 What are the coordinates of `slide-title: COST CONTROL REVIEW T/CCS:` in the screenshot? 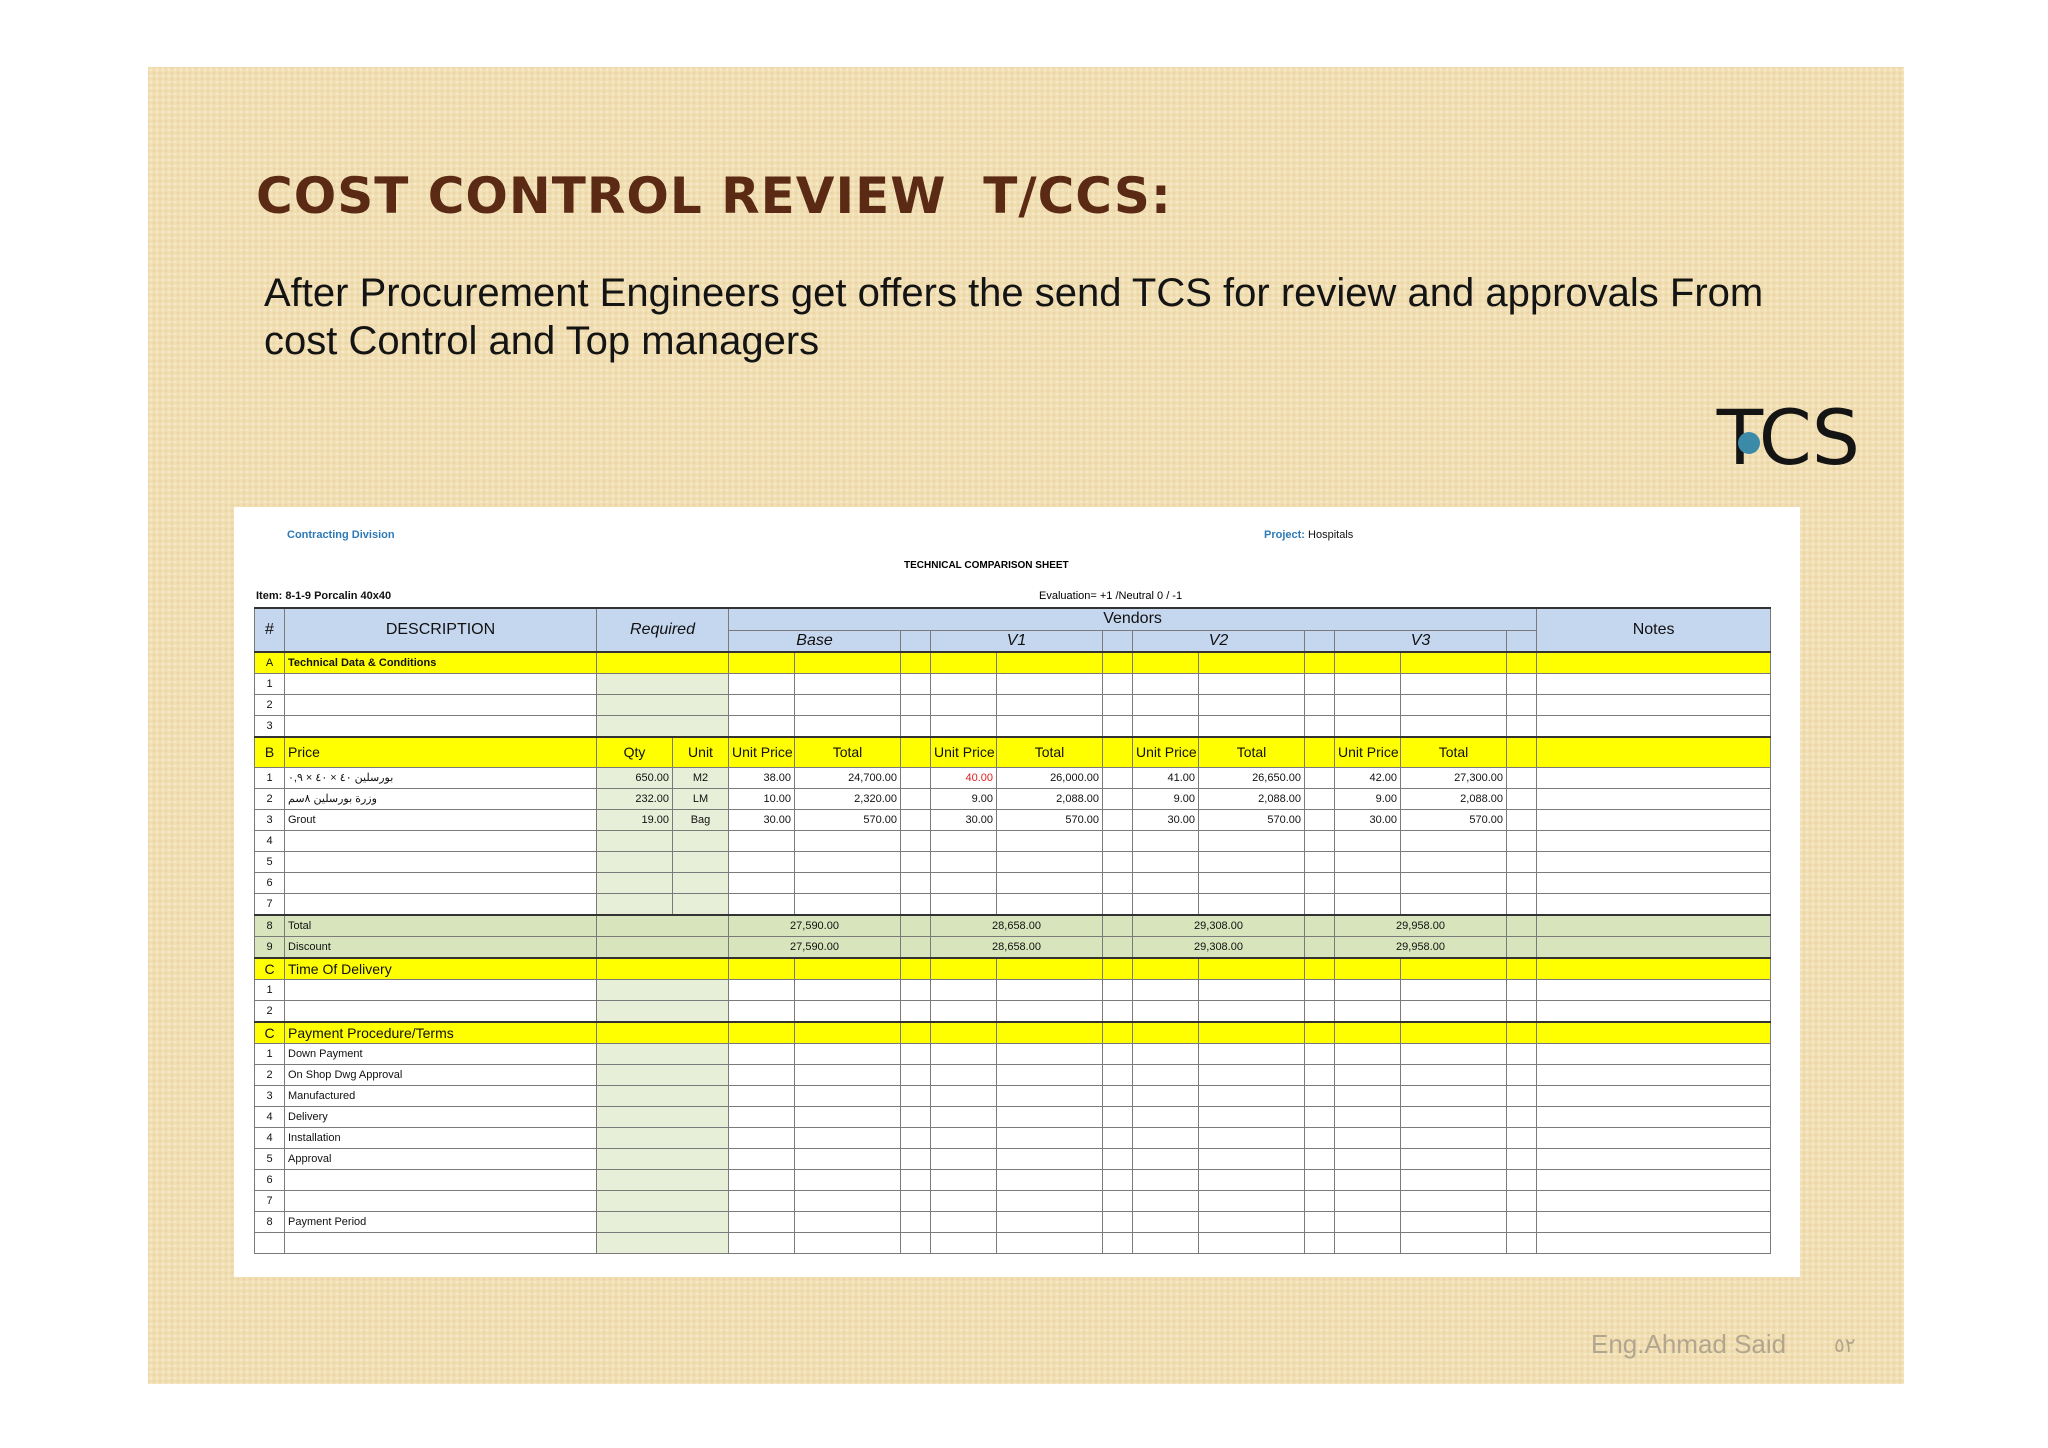 It's located at (714, 196).